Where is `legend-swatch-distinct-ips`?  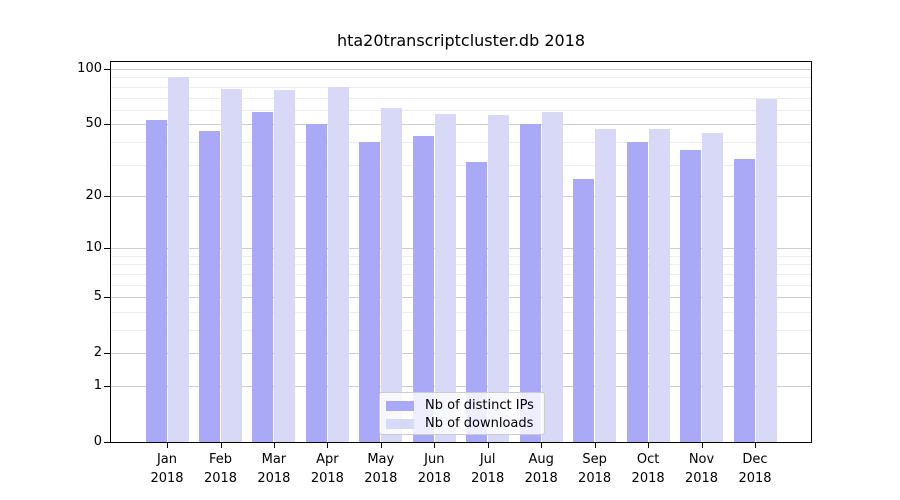 legend-swatch-distinct-ips is located at coordinates (400, 405).